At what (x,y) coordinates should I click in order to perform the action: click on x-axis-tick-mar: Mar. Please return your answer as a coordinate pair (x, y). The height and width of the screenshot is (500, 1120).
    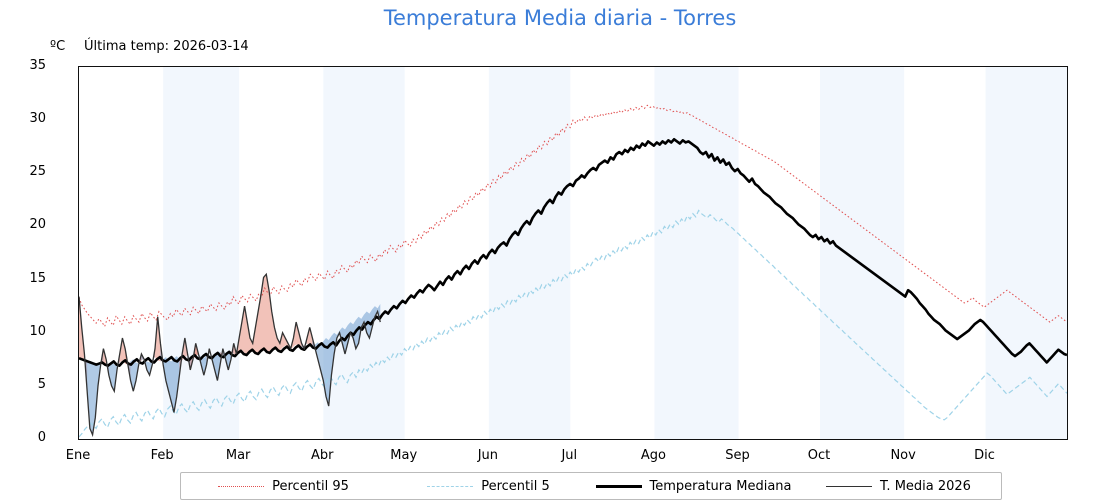
    Looking at the image, I should click on (238, 455).